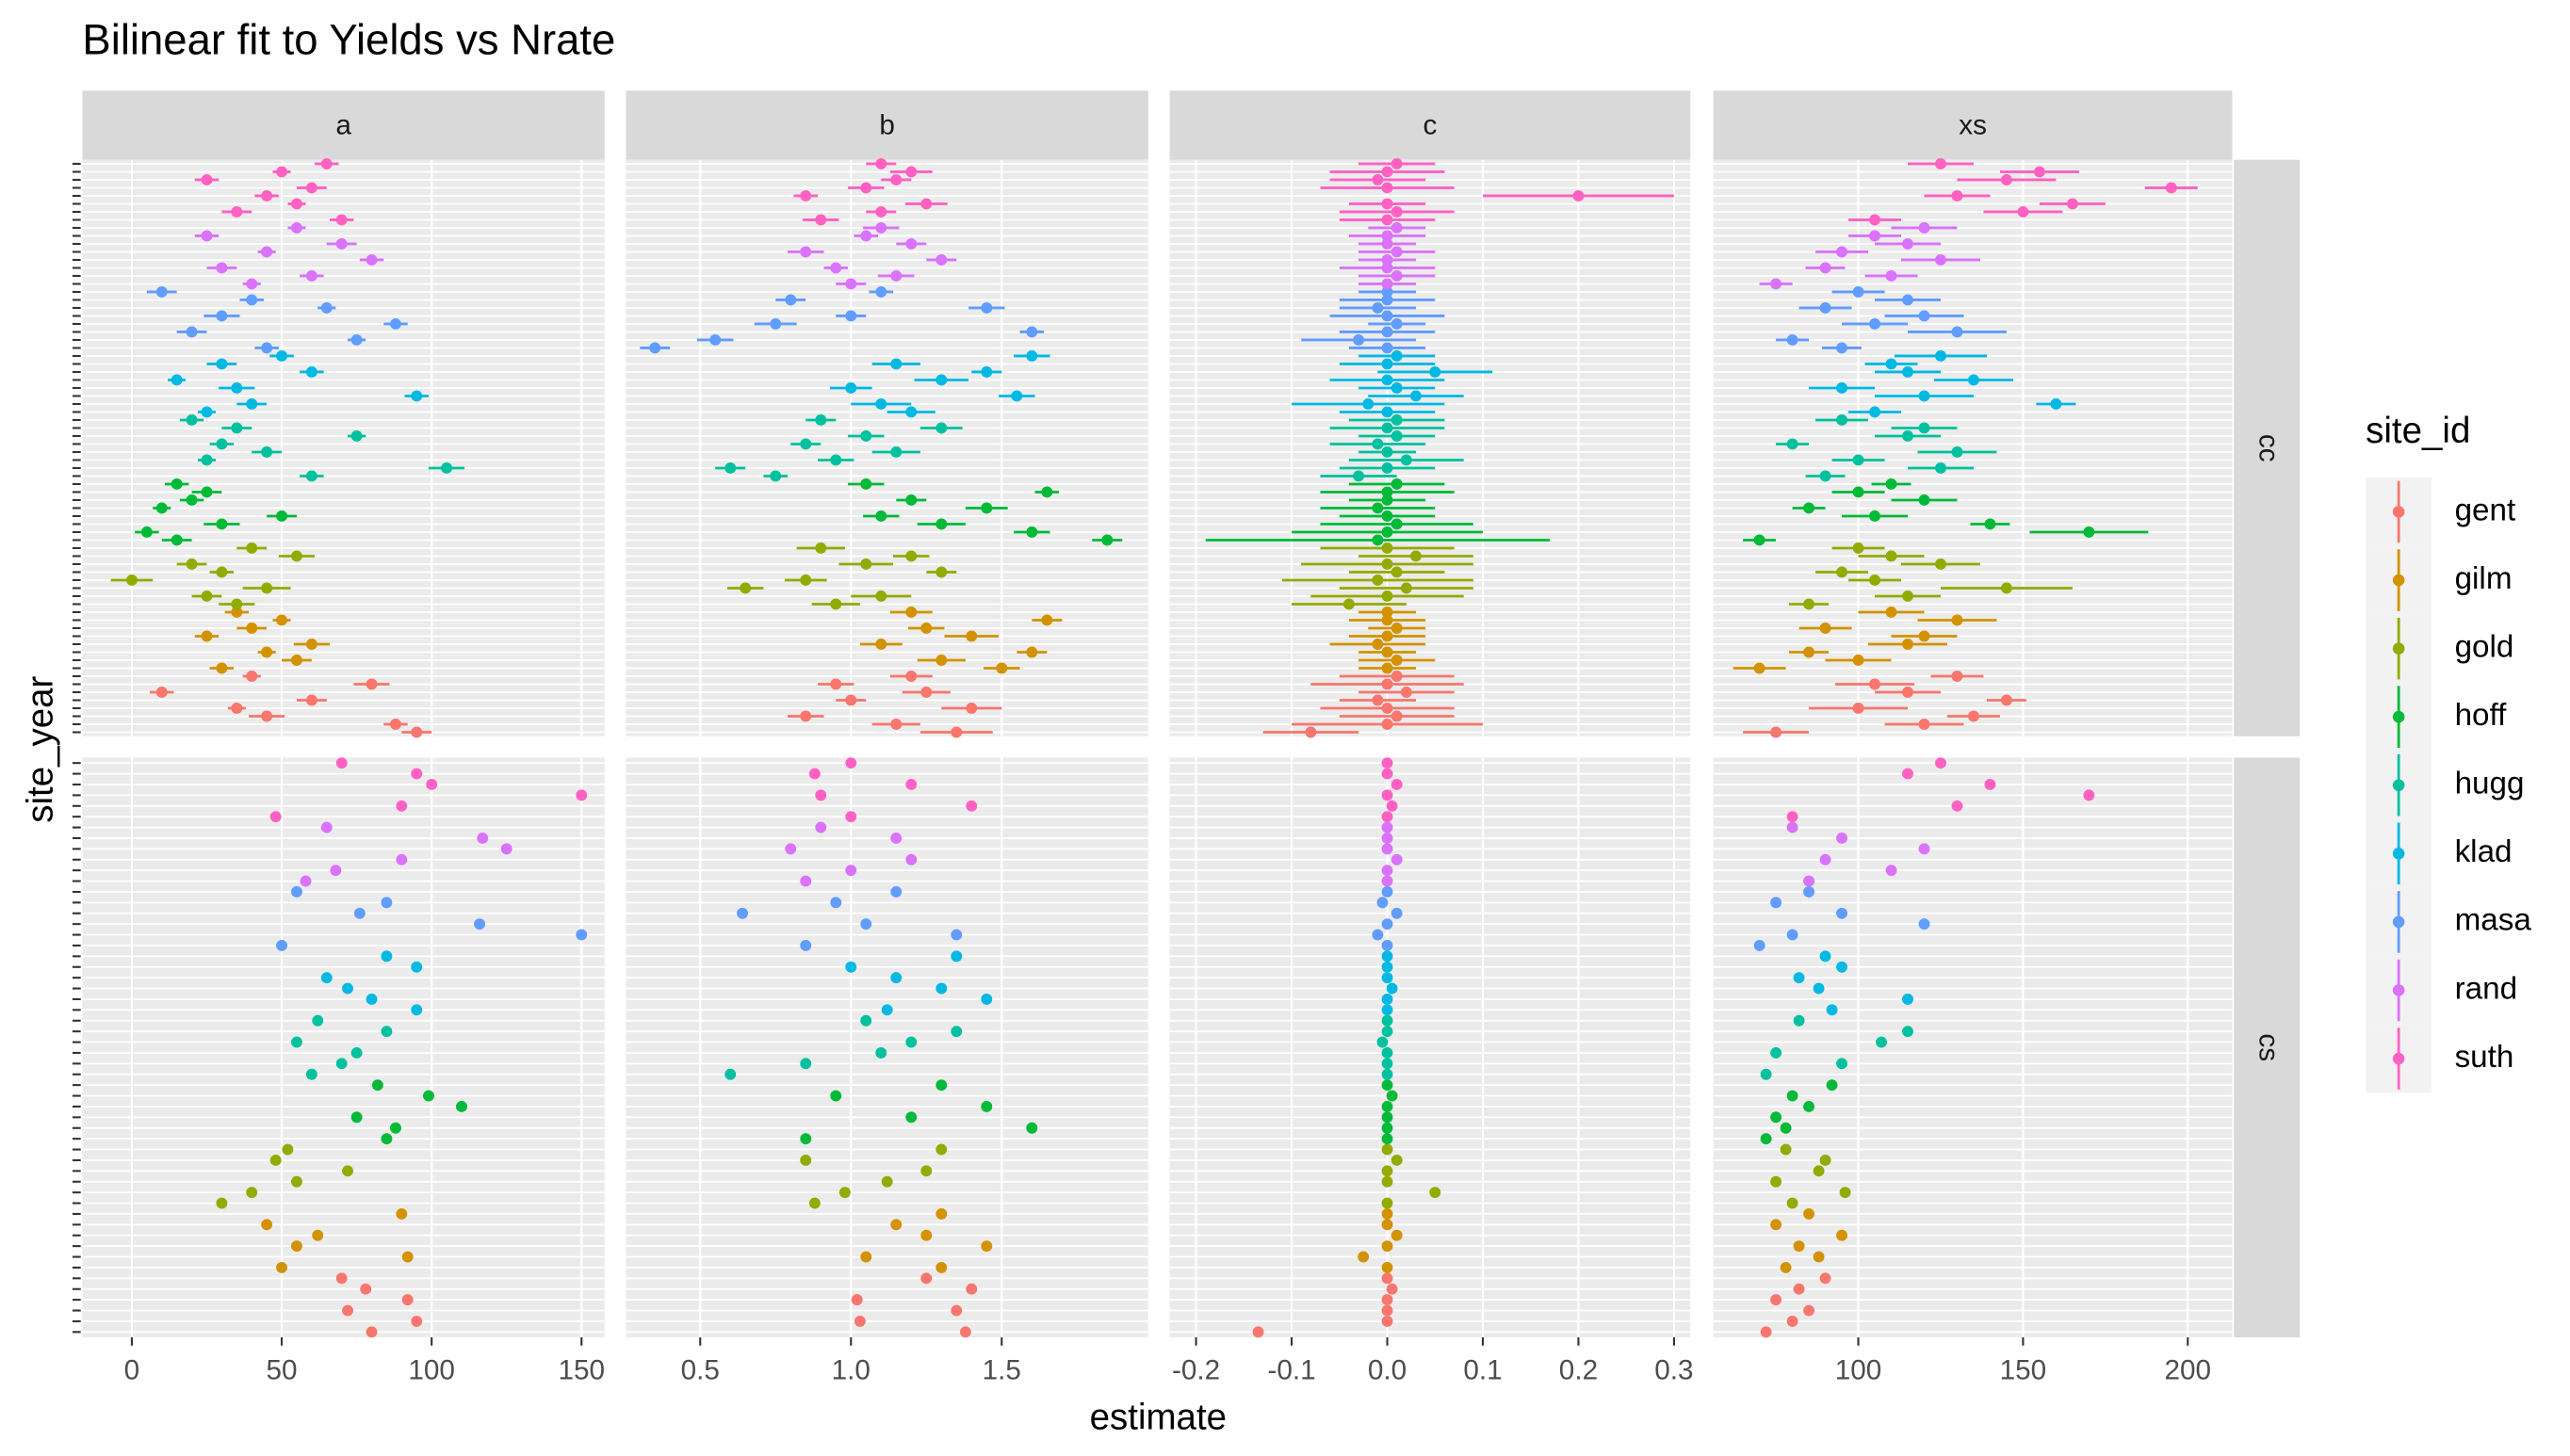 The height and width of the screenshot is (1456, 2570). Describe the element at coordinates (348, 40) in the screenshot. I see `chart-title: Bilinear fit to Yields vs Nrate` at that location.